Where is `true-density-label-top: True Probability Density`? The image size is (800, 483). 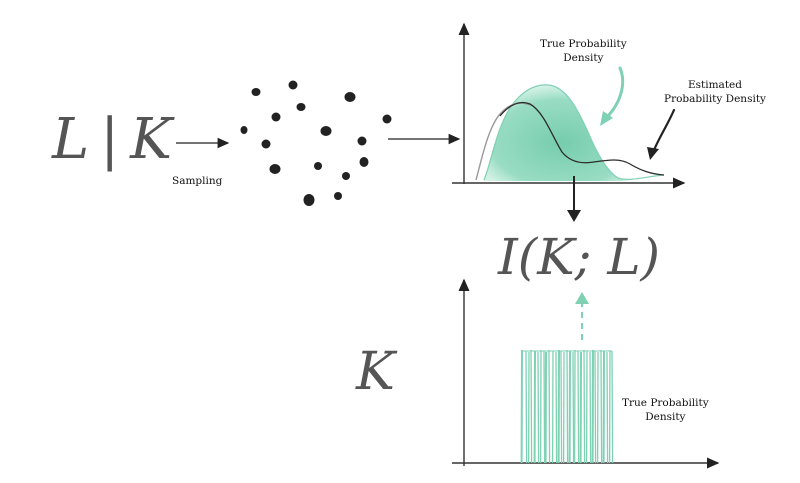 true-density-label-top: True Probability Density is located at coordinates (583, 51).